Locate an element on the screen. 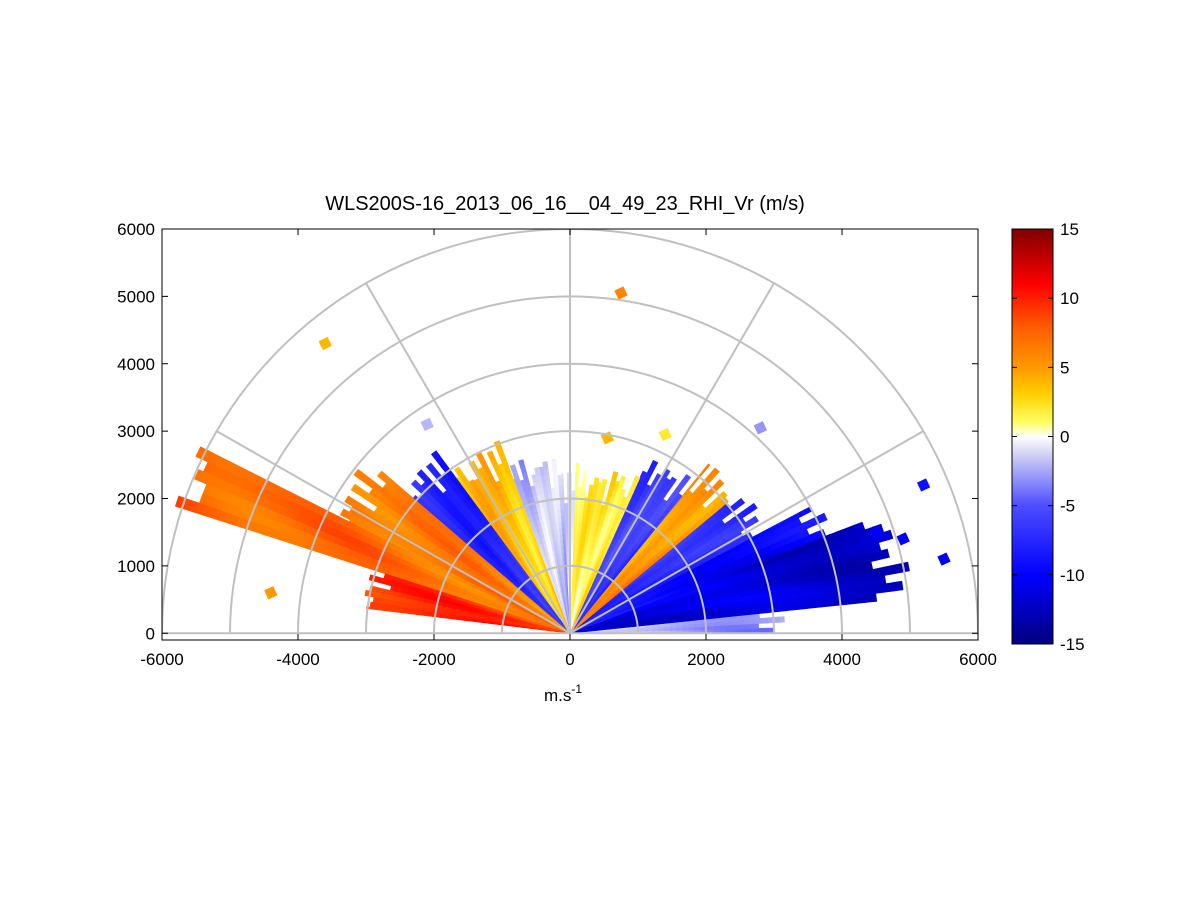  colorbar is located at coordinates (1032, 436).